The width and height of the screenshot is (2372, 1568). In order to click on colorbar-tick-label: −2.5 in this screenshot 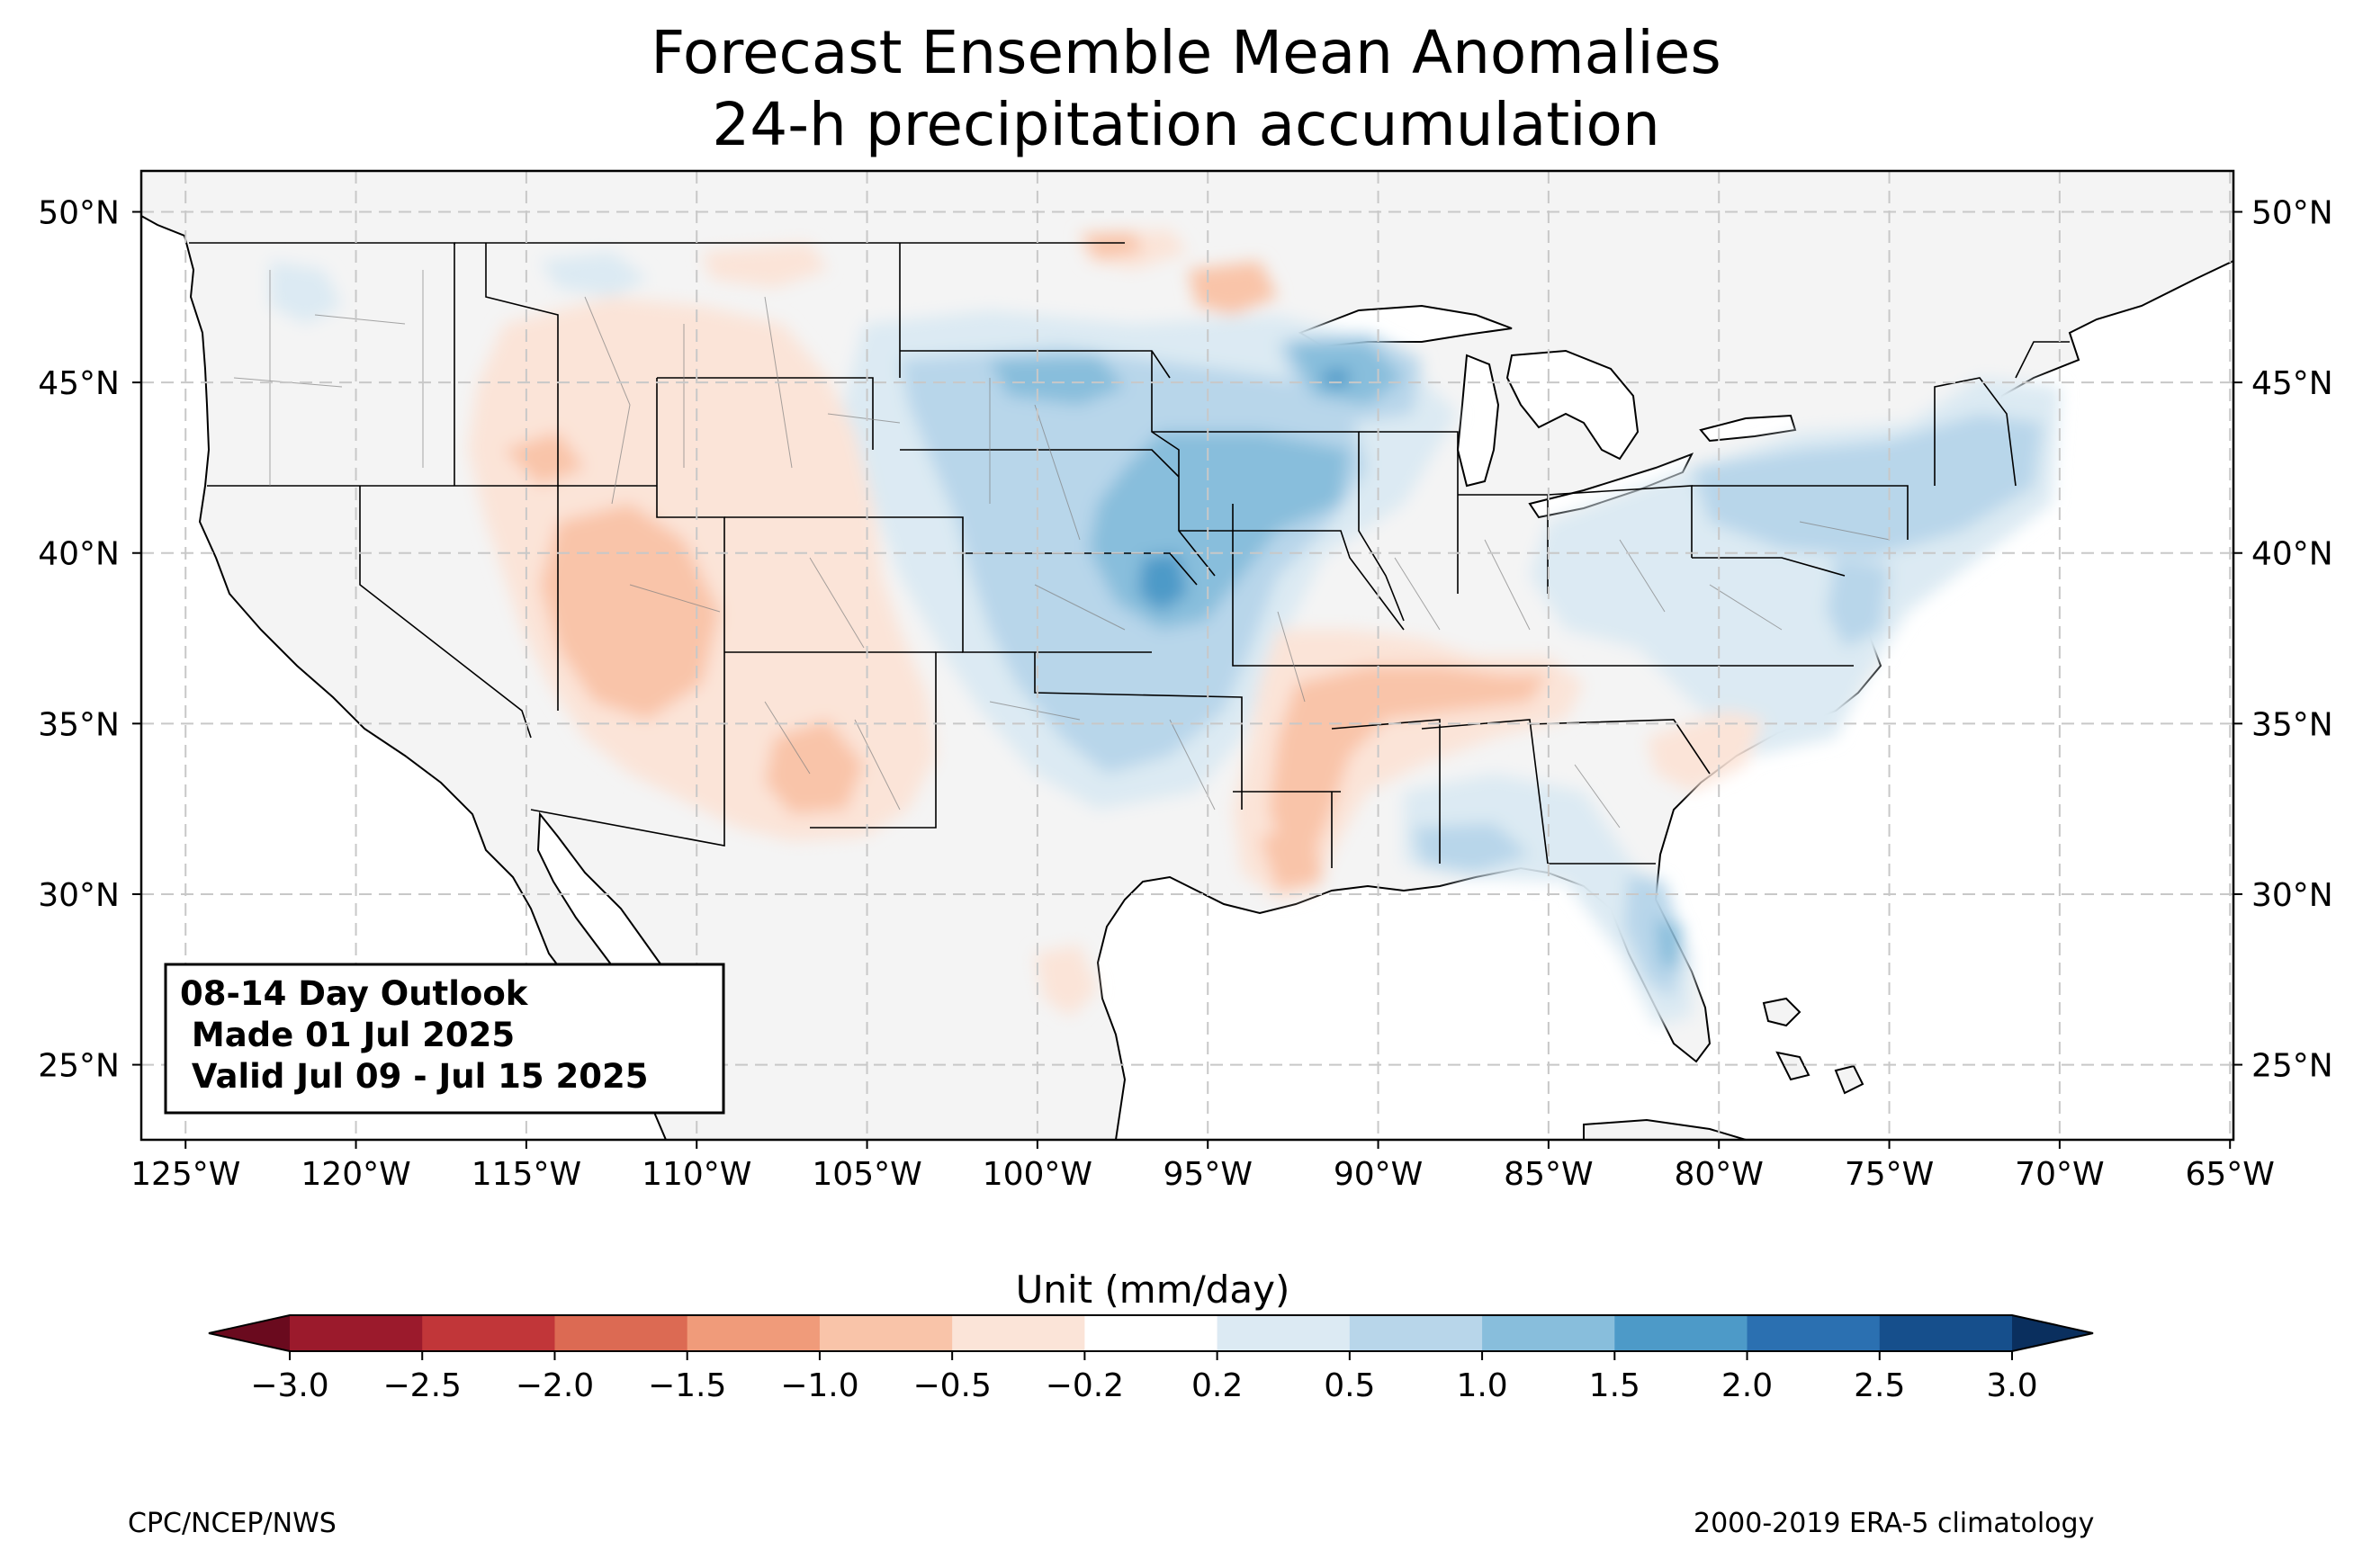, I will do `click(423, 1385)`.